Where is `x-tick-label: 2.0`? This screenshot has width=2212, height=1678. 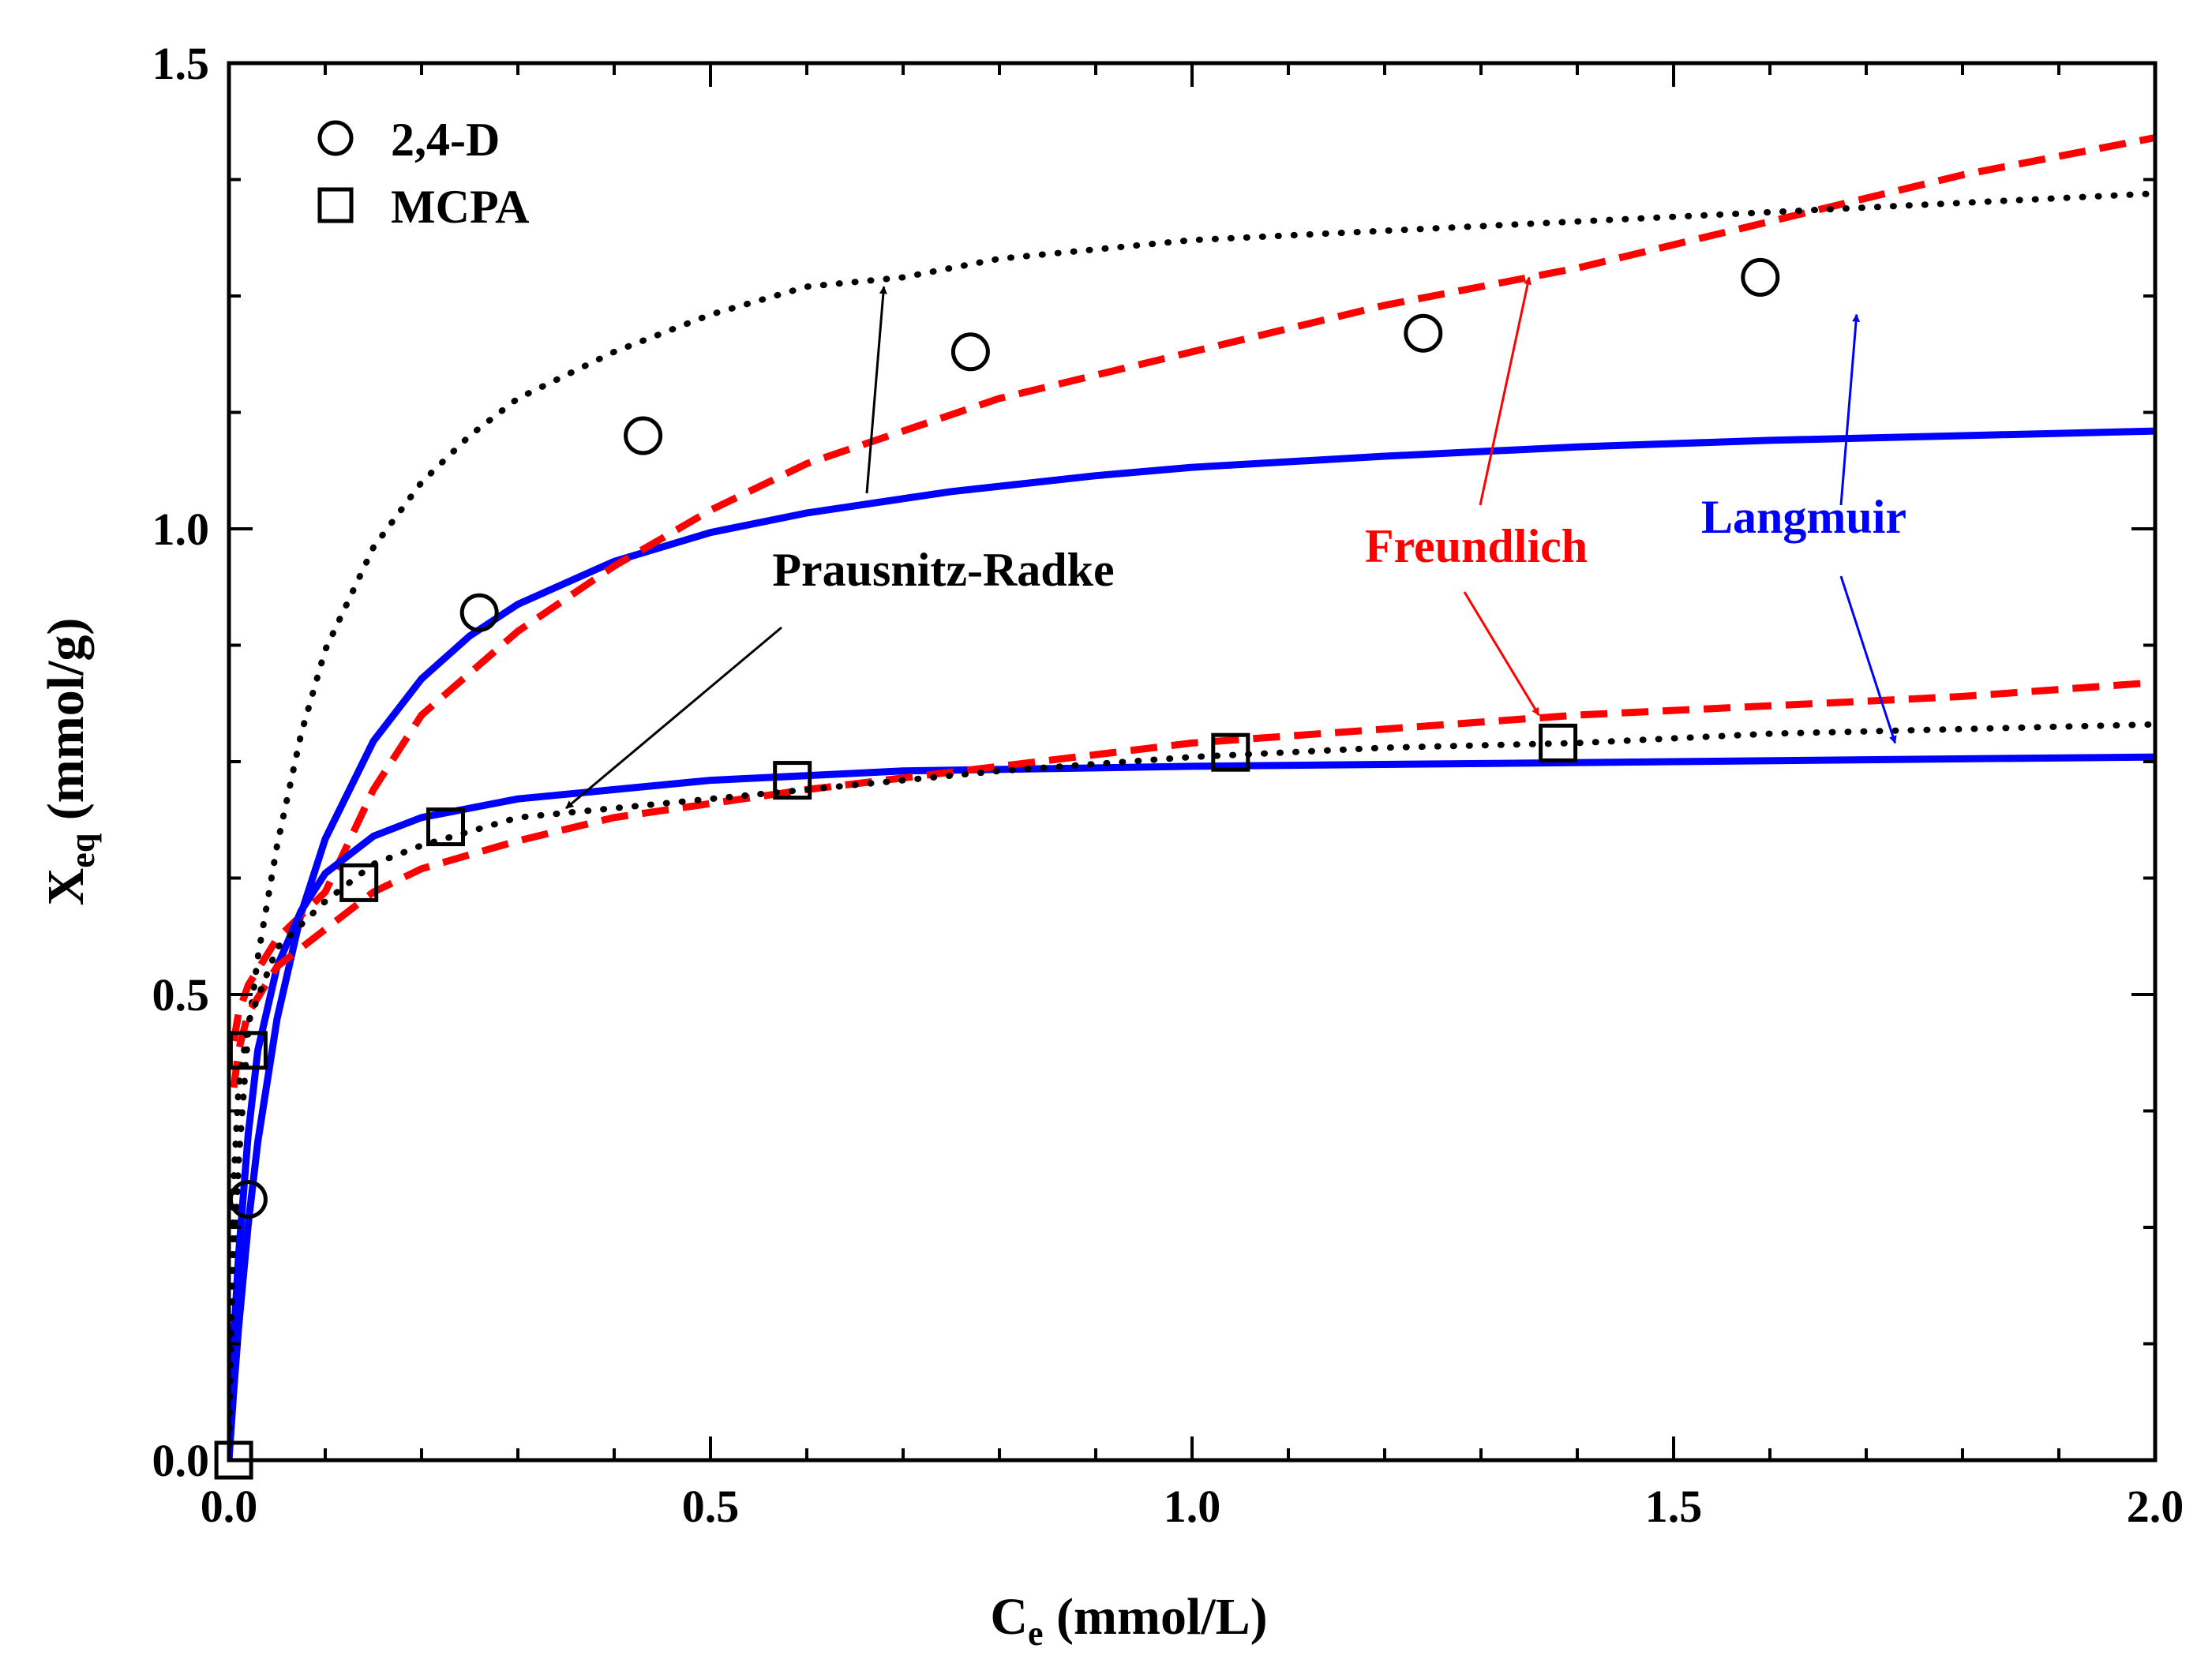 x-tick-label: 2.0 is located at coordinates (2155, 1506).